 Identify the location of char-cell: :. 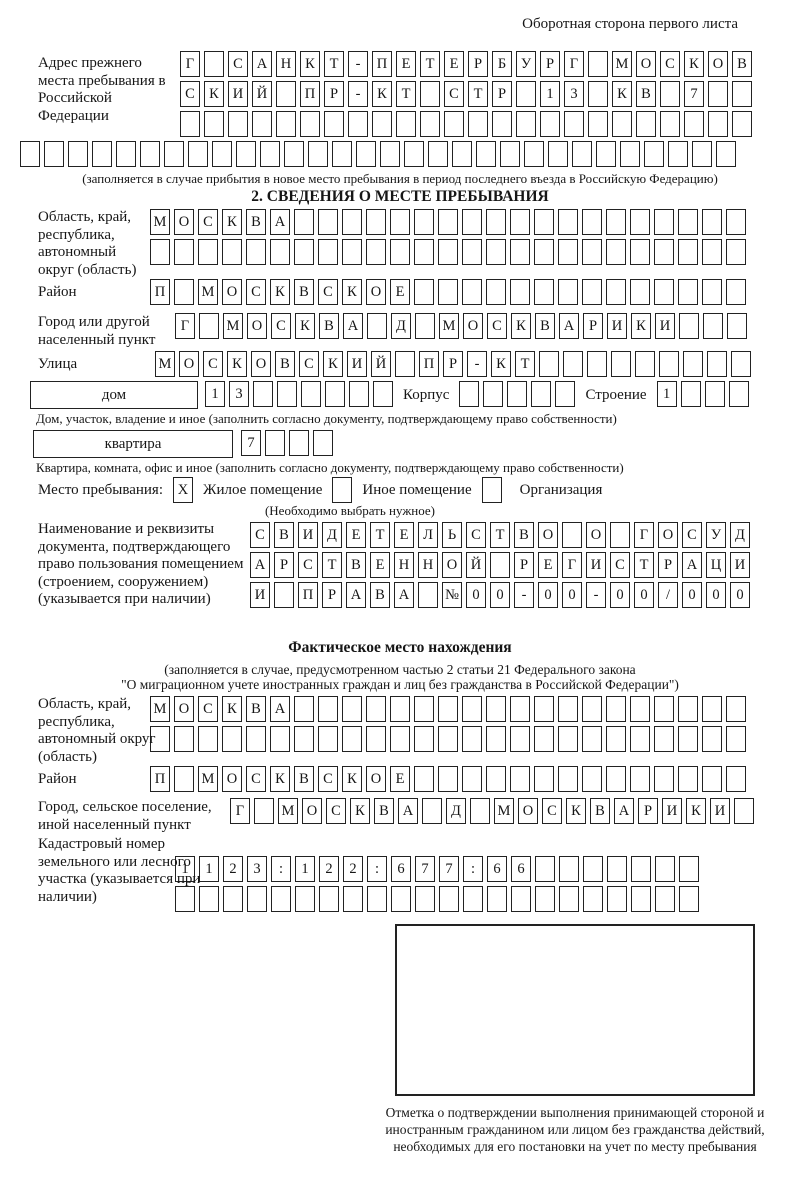
(281, 869).